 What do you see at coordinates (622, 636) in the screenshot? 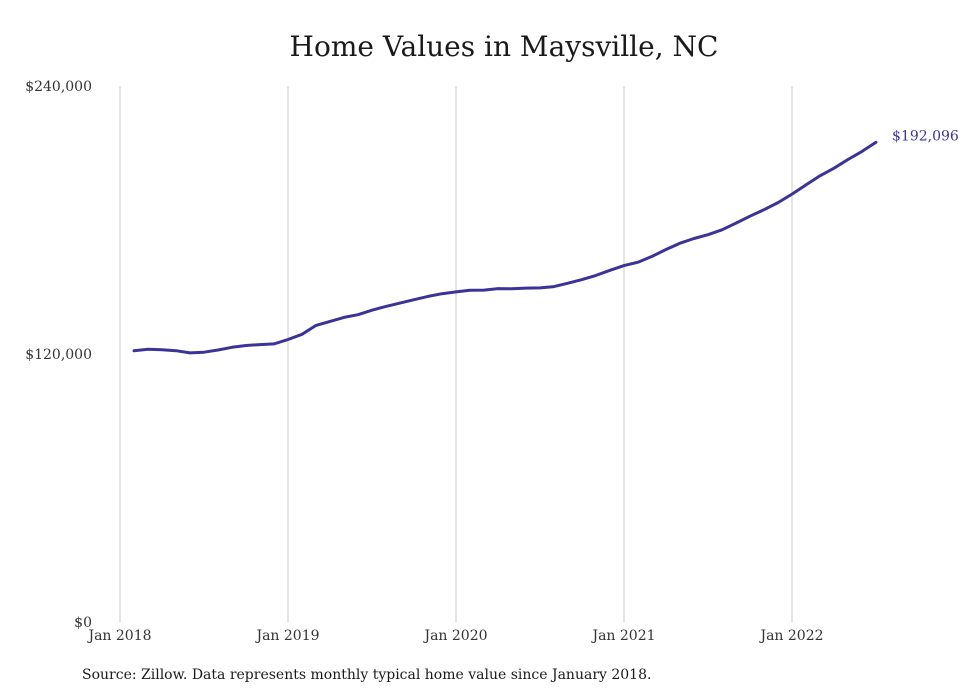
I see `x-tick-label: Jan 2021` at bounding box center [622, 636].